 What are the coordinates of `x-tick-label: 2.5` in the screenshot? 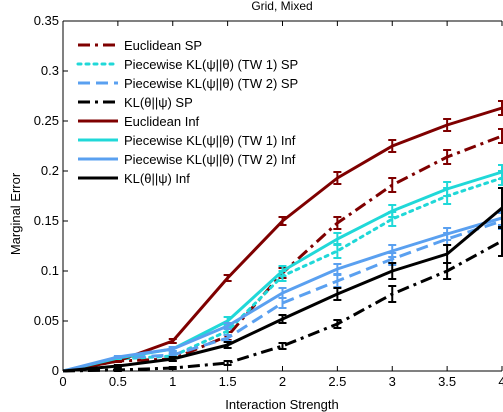 It's located at (337, 381).